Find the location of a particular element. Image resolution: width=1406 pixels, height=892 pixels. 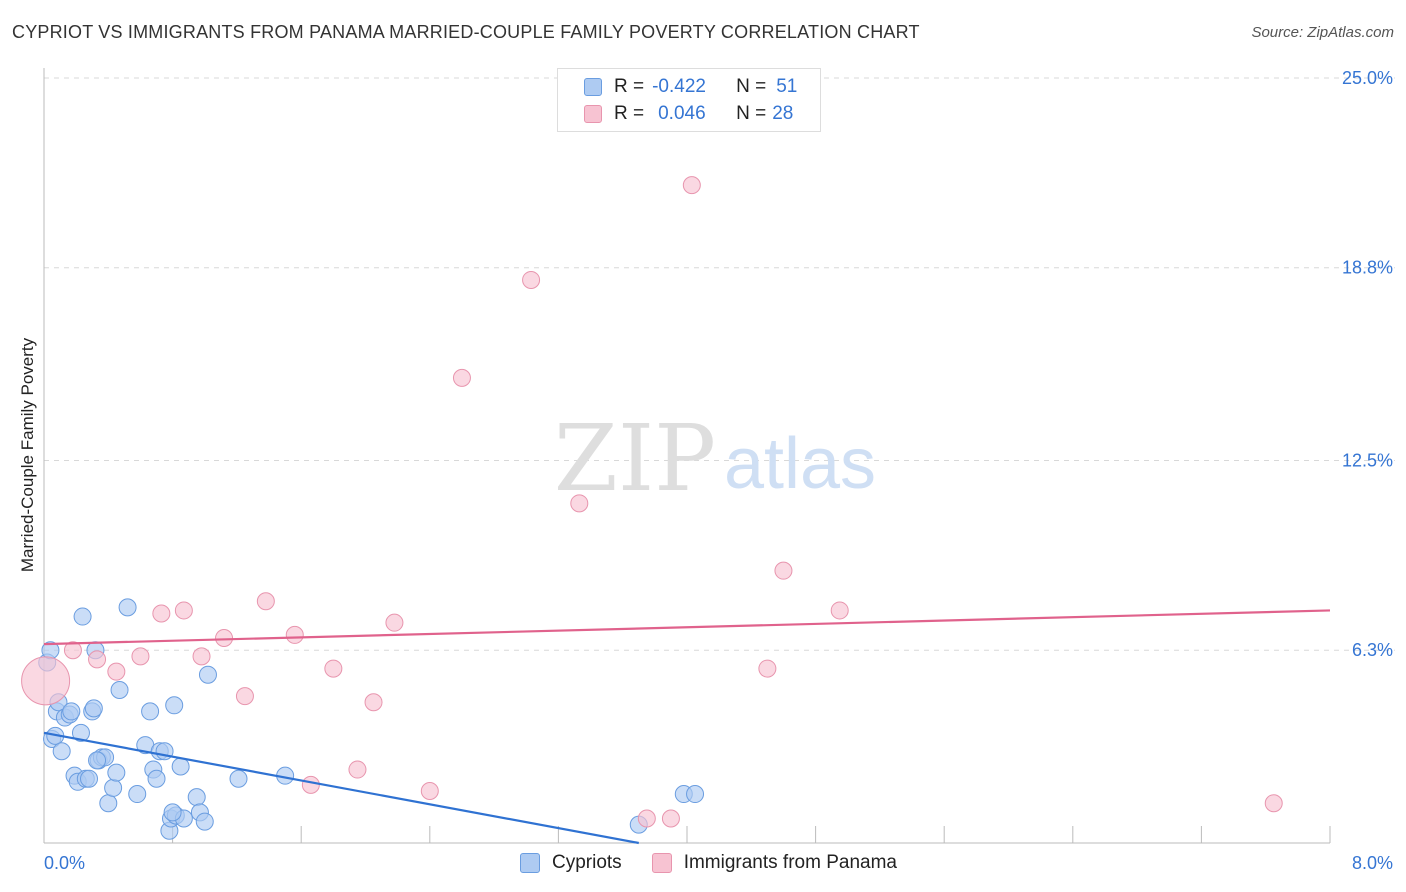

legend-item-panama: Immigrants from Panama is located at coordinates (774, 863).